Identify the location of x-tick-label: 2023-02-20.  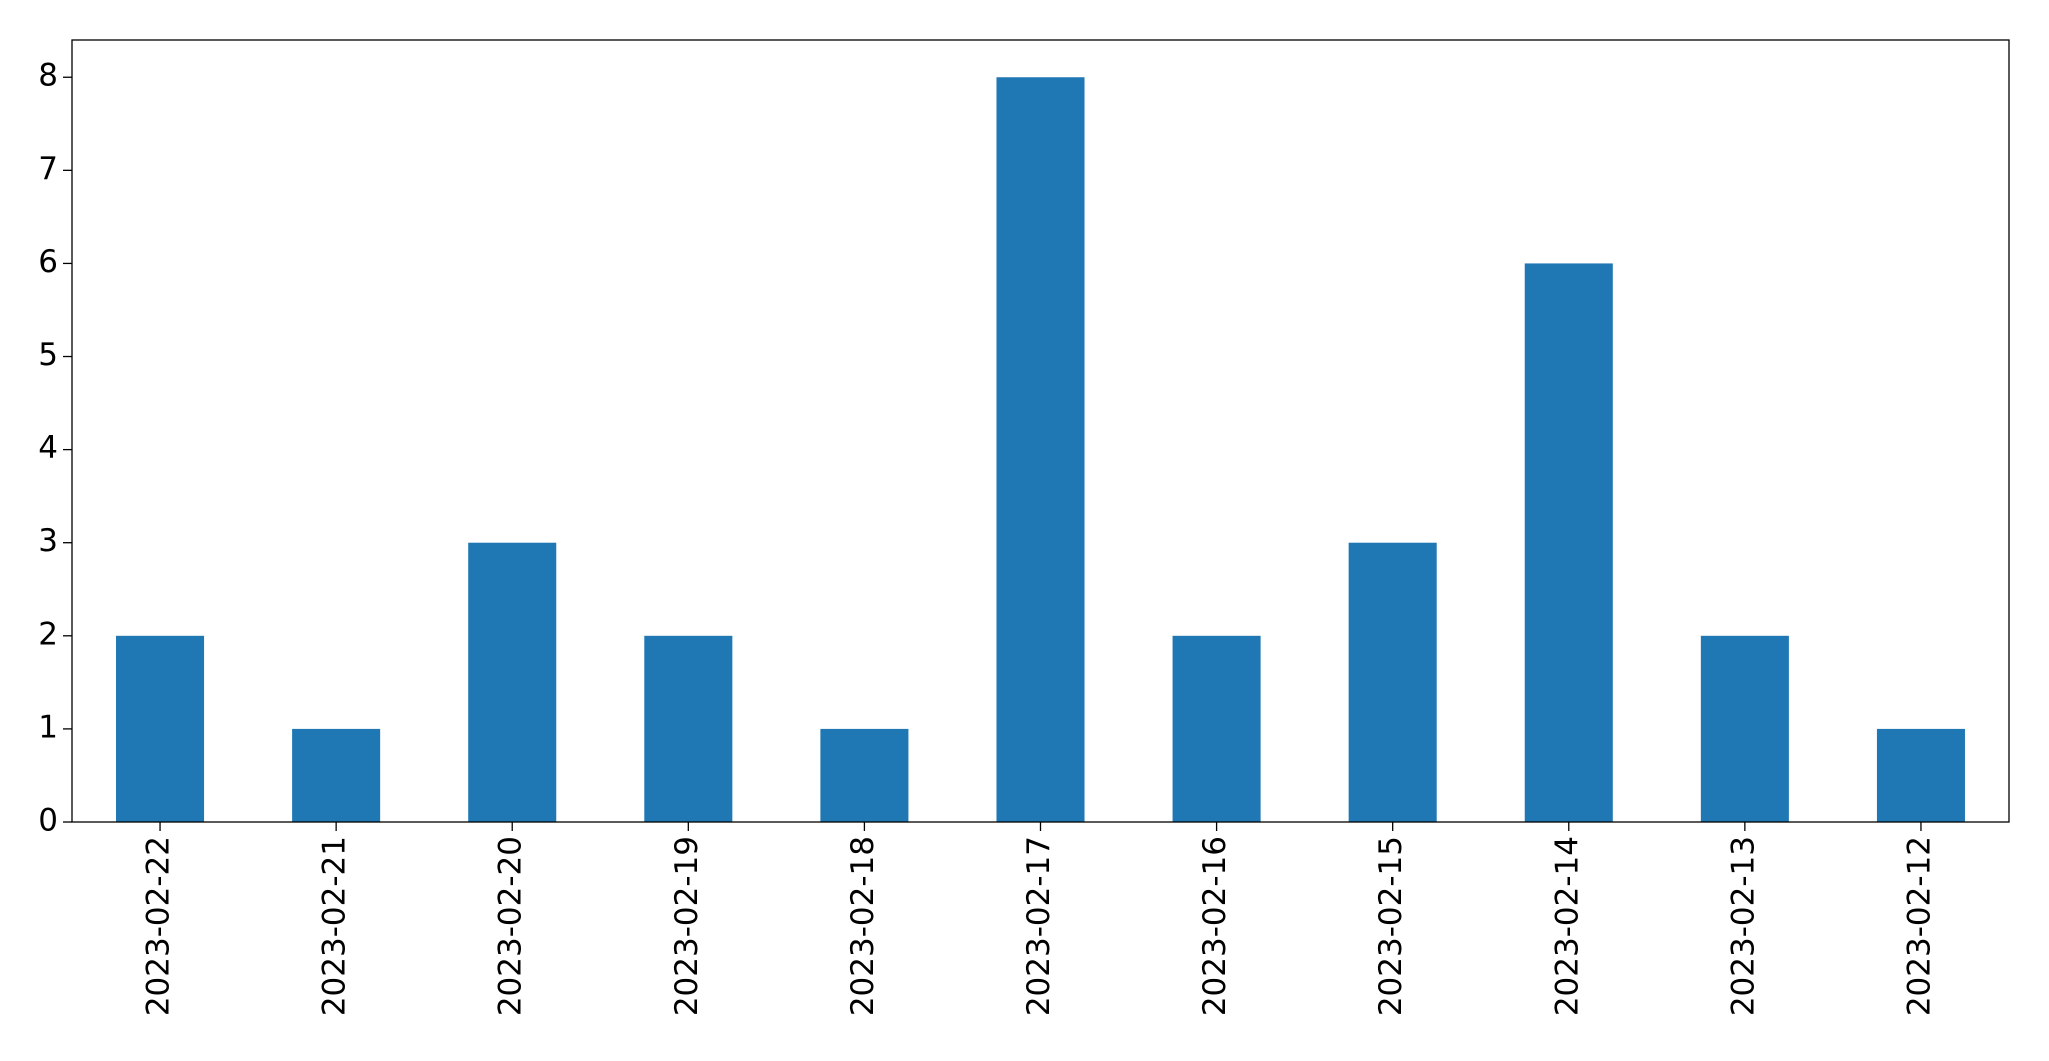
(511, 926).